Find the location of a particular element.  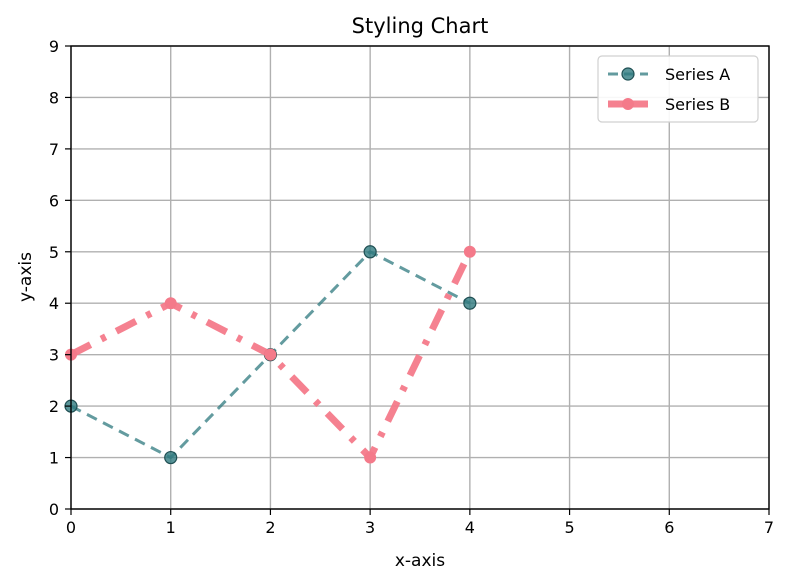

y-axis-ticks: 0 1 2 3 4 5 6 7 8 9 is located at coordinates (60, 278).